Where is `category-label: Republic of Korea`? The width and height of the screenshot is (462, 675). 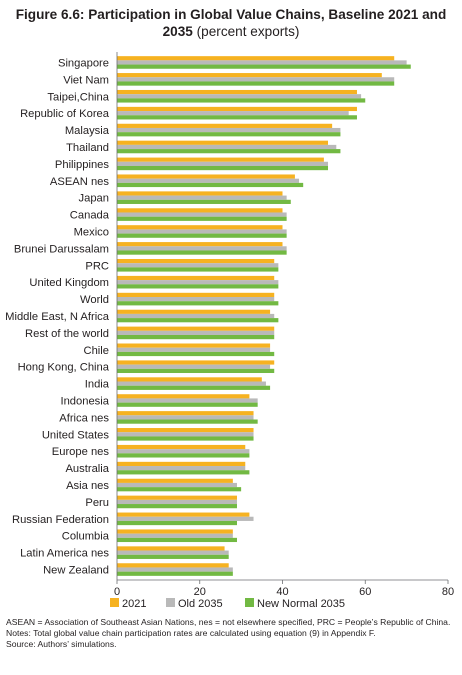 category-label: Republic of Korea is located at coordinates (65, 114).